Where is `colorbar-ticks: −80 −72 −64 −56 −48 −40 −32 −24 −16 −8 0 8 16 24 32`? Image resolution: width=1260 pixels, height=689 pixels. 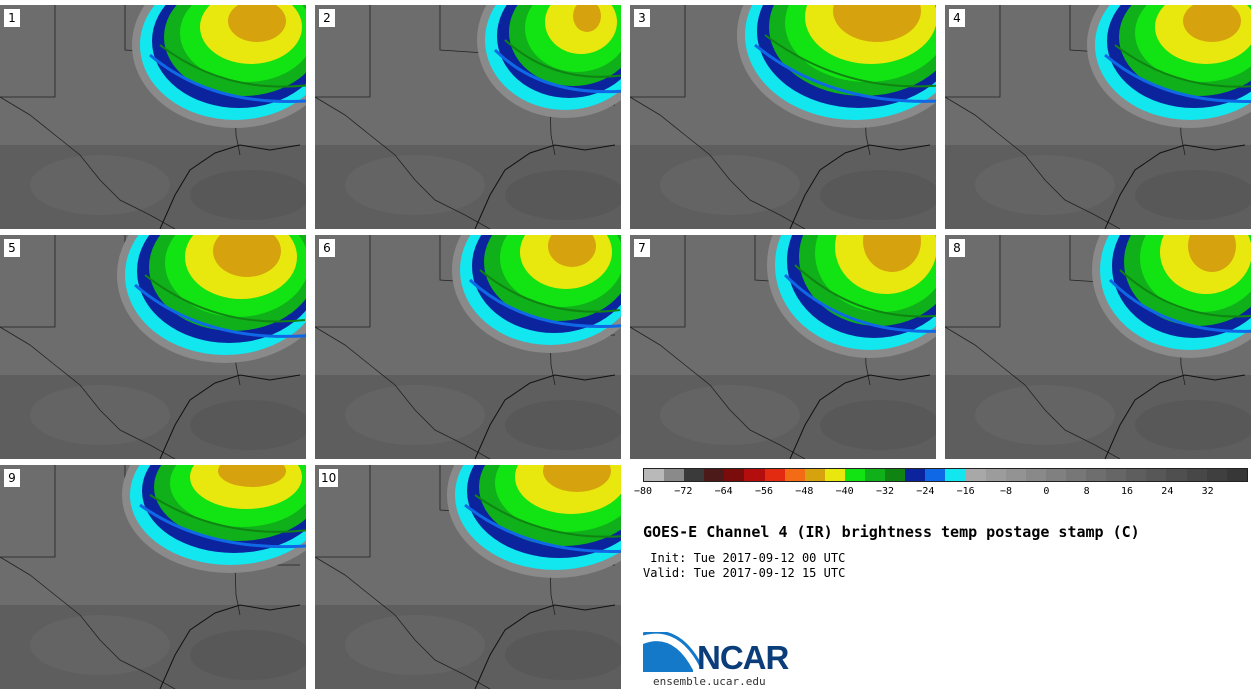
colorbar-ticks: −80 −72 −64 −56 −48 −40 −32 −24 −16 −8 0 8 16 24 32 is located at coordinates (941, 493).